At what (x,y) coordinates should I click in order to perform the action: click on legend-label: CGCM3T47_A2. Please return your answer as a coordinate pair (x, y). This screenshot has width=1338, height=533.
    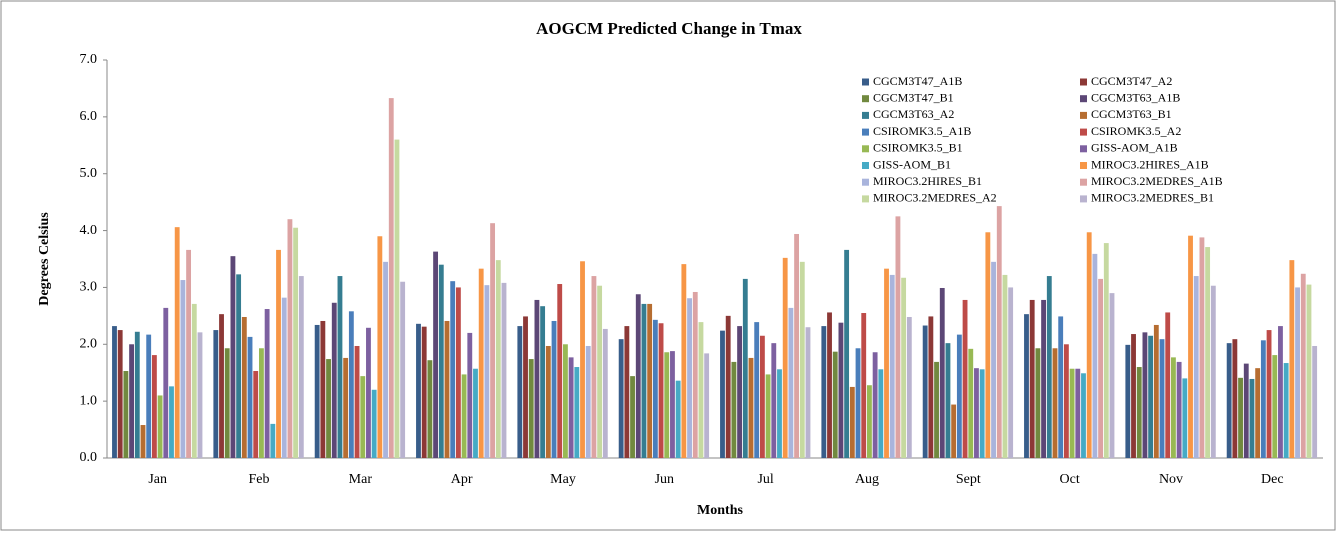
    Looking at the image, I should click on (1131, 81).